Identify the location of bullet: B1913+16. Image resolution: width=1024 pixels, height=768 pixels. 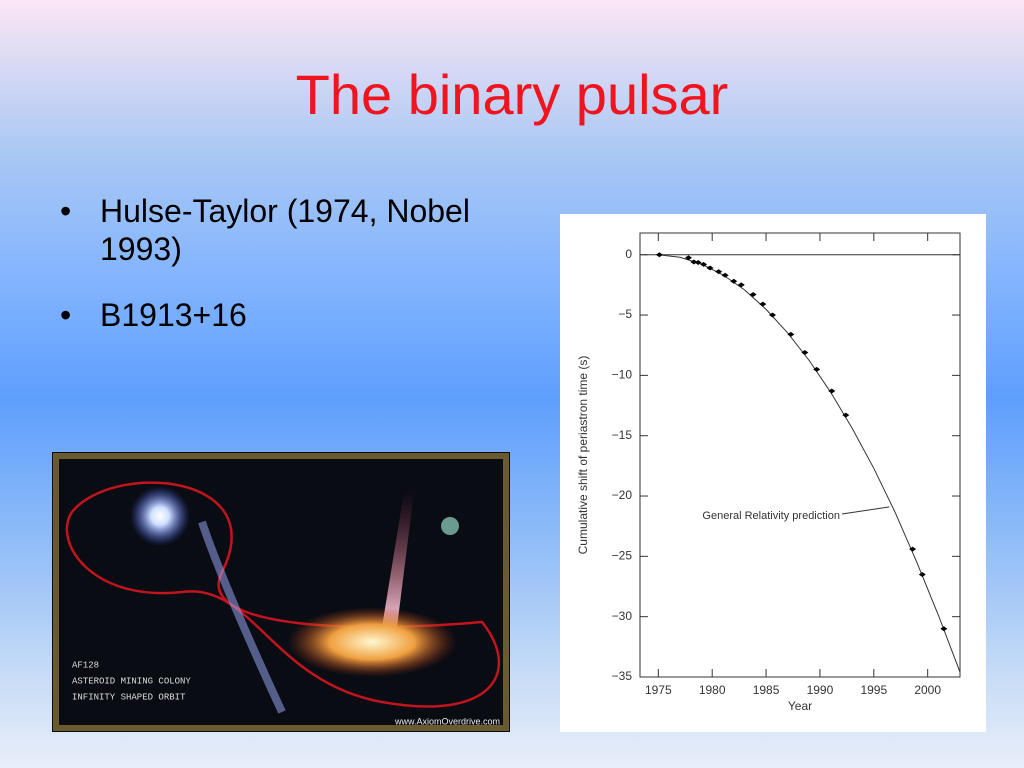
(290, 315).